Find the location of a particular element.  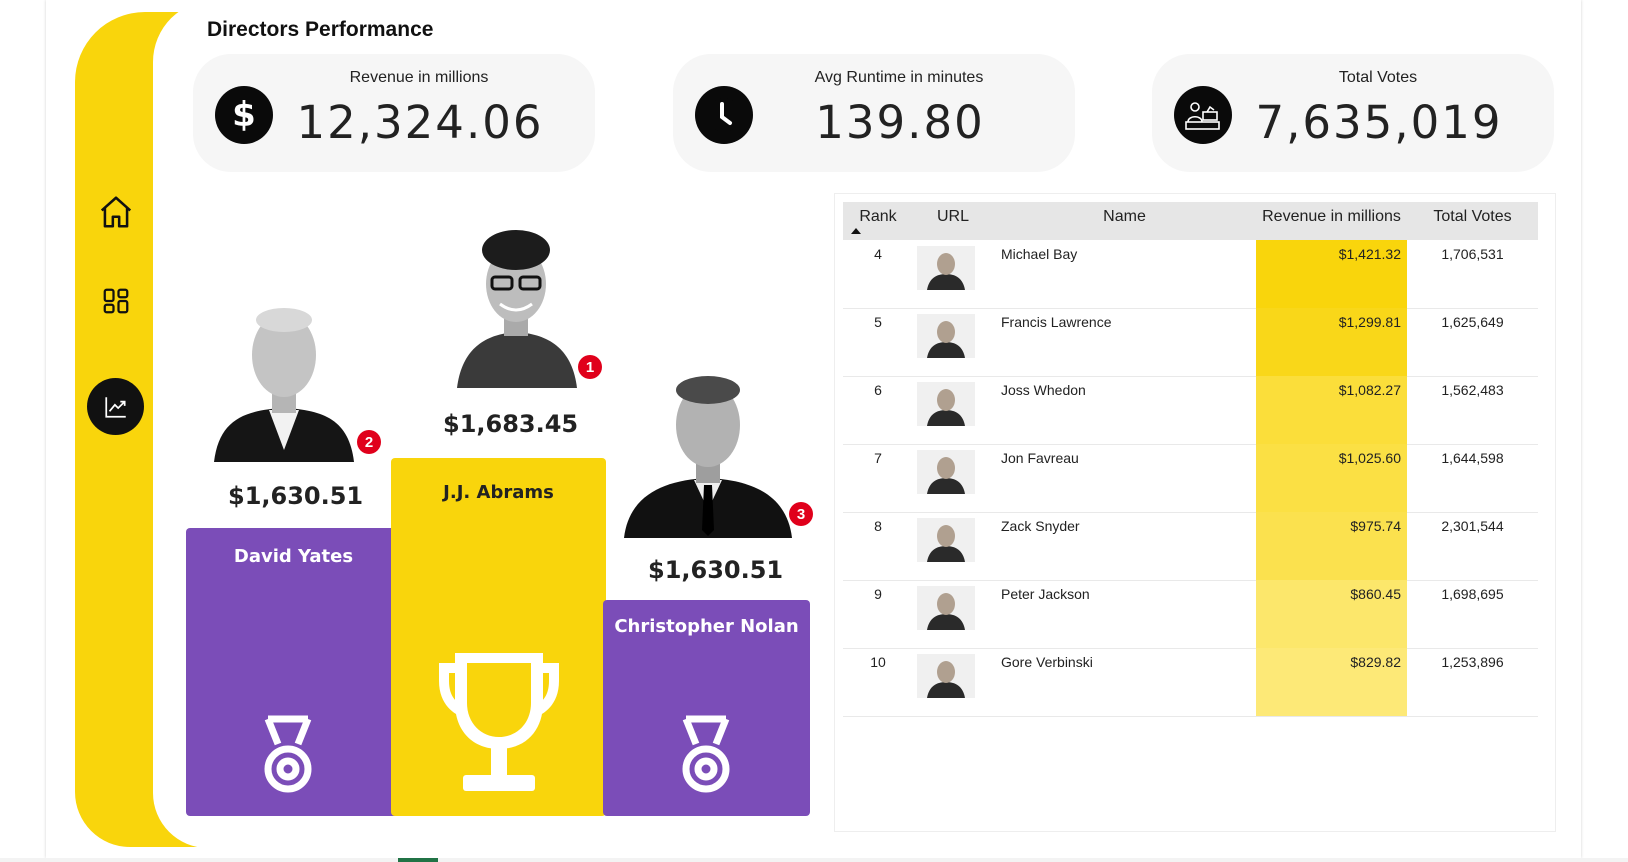

dollar-icon: $ is located at coordinates (244, 115).